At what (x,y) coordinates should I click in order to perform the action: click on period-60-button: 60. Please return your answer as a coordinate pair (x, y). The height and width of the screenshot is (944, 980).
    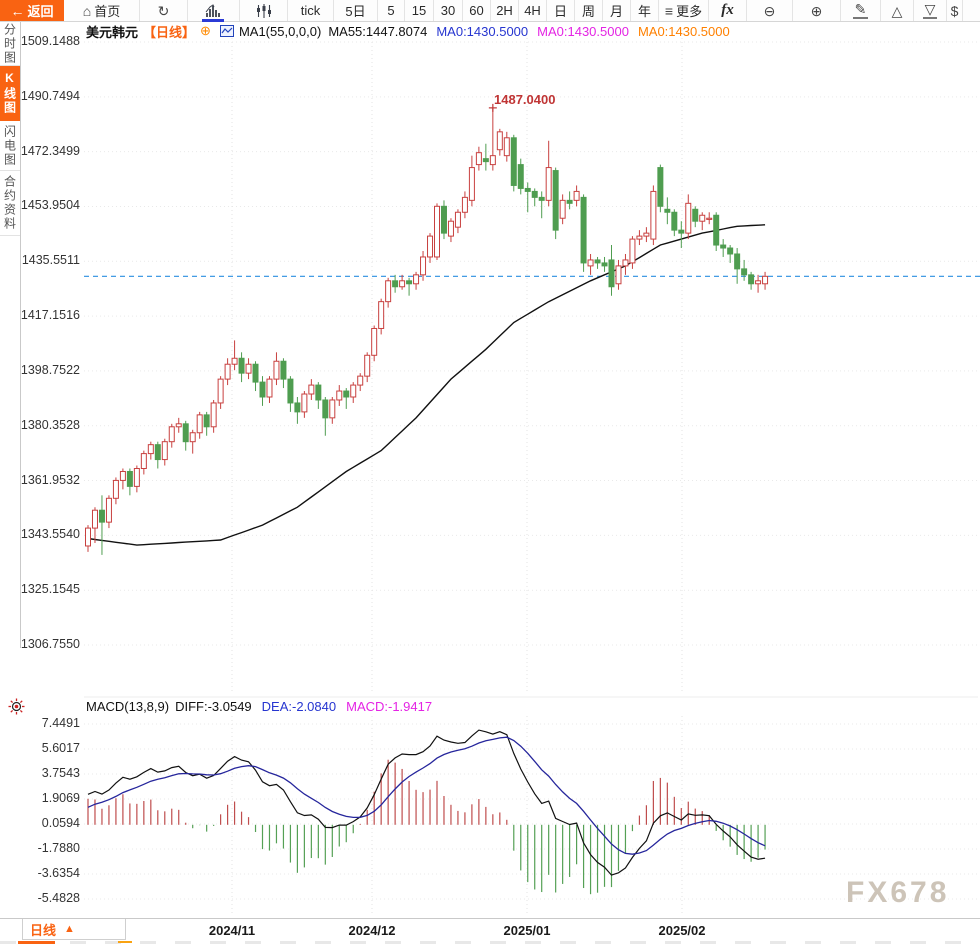
    Looking at the image, I should click on (477, 10).